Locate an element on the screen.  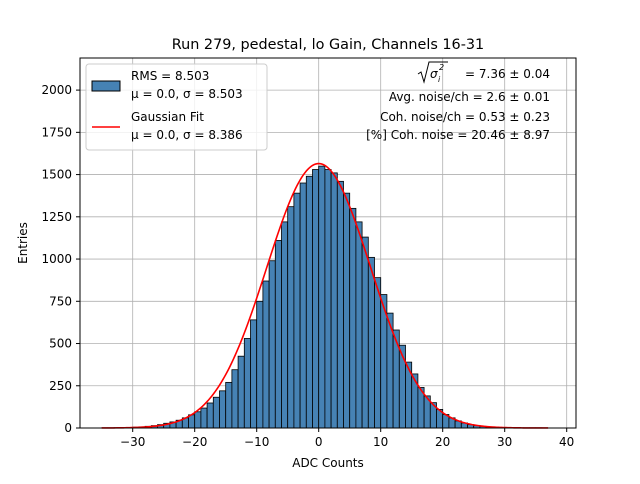
annotation-line-2: Avg. noise/ch = 2.6 ± 0.01 is located at coordinates (469, 97).